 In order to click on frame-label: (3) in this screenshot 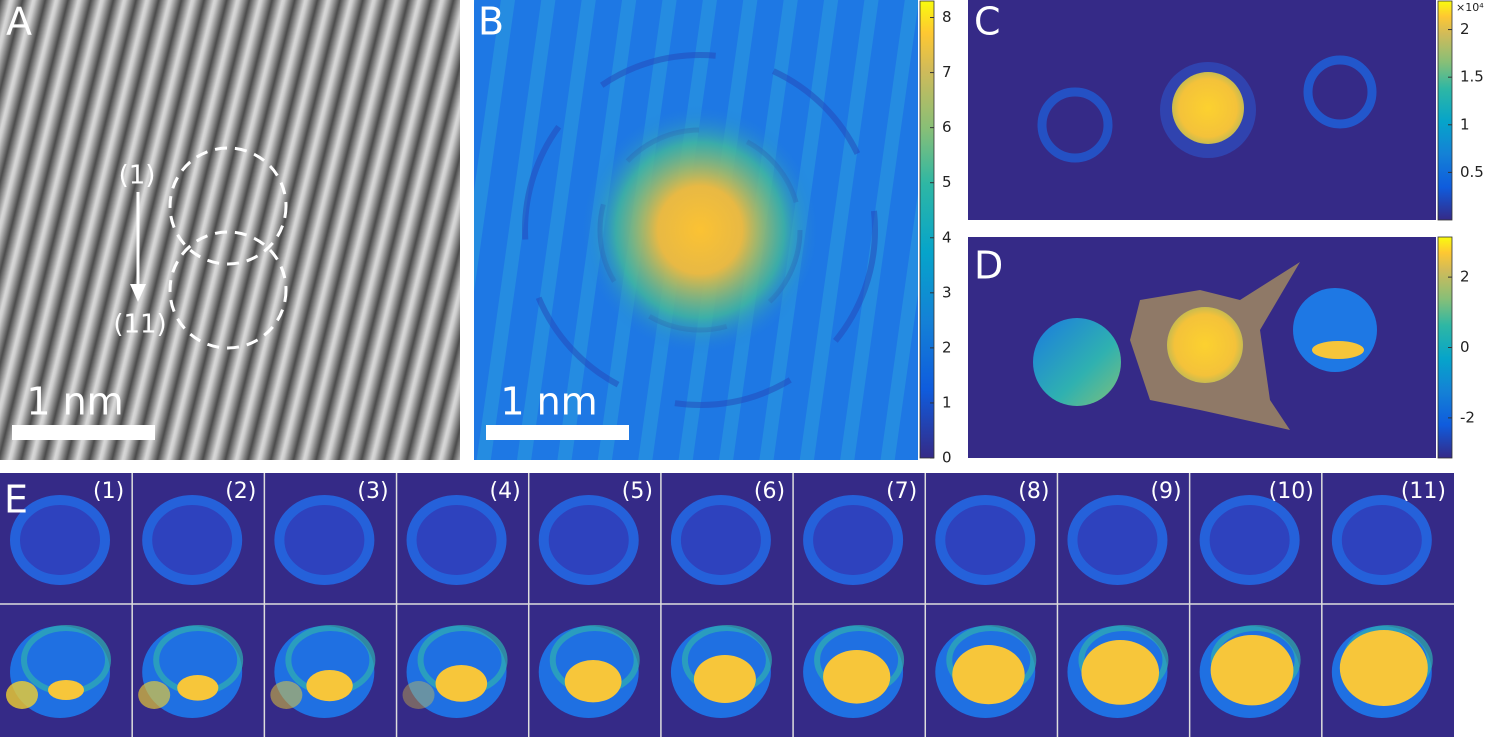, I will do `click(372, 491)`.